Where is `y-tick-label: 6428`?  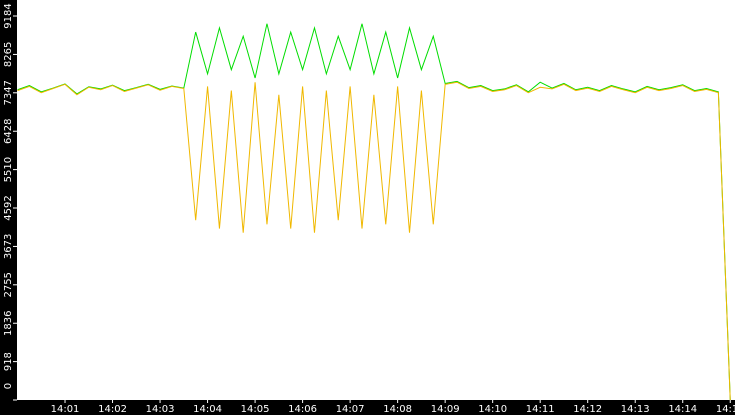 y-tick-label: 6428 is located at coordinates (8, 131).